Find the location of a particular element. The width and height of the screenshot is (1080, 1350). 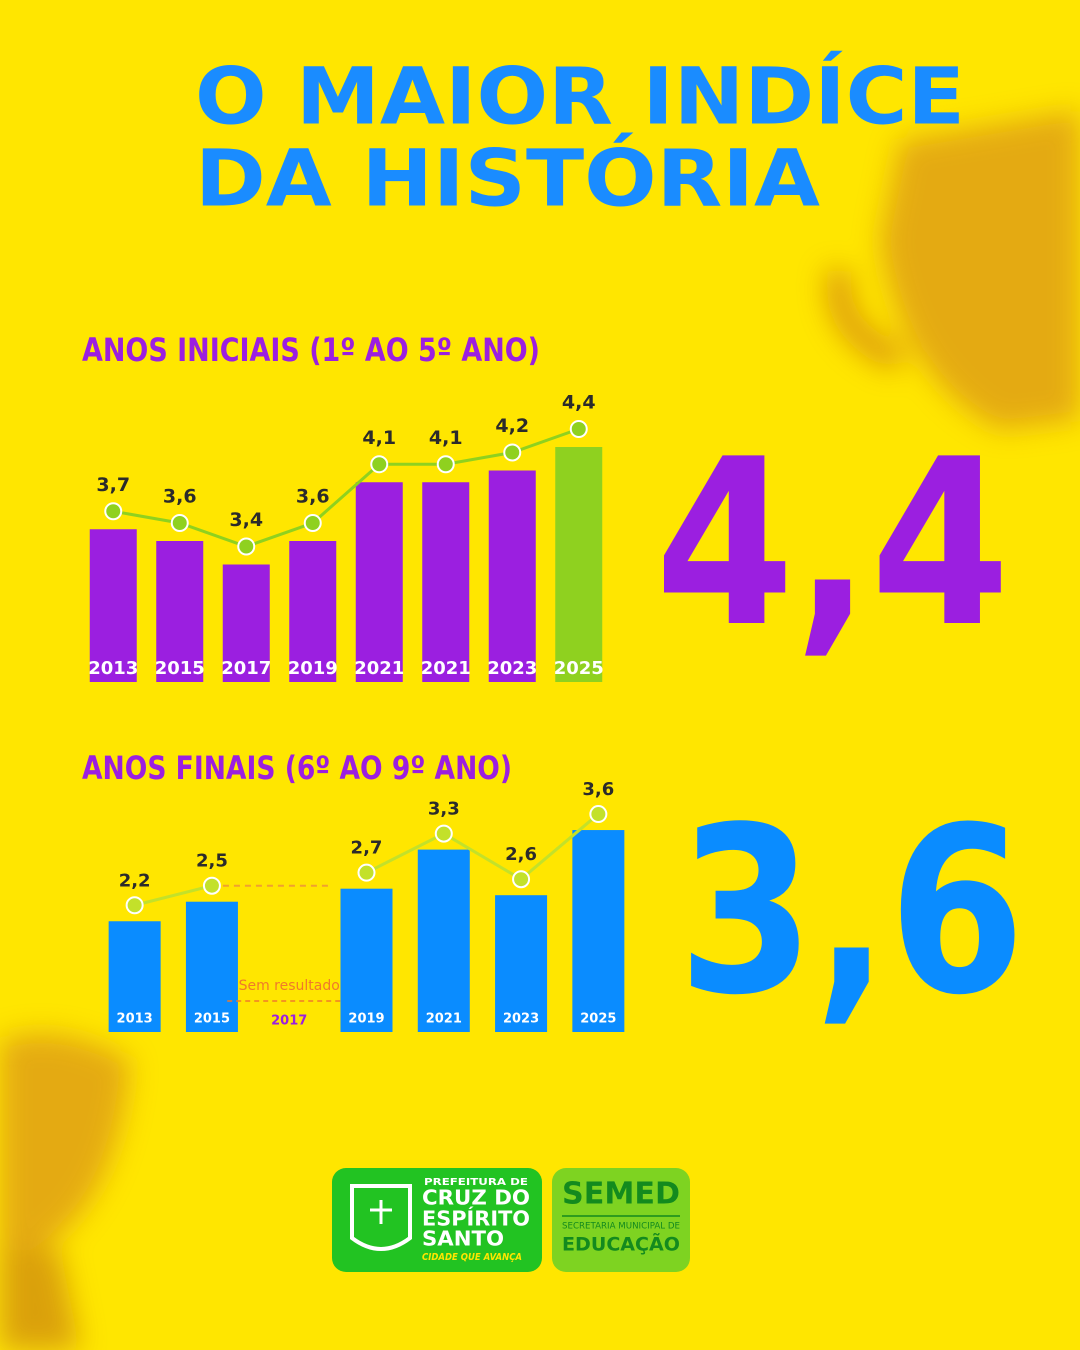

city-name: CRUZ DO is located at coordinates (476, 1198).